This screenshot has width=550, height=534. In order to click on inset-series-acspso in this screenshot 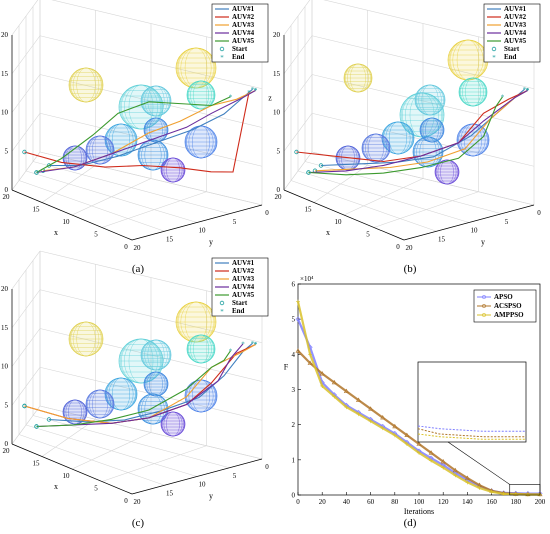, I will do `click(471, 433)`.